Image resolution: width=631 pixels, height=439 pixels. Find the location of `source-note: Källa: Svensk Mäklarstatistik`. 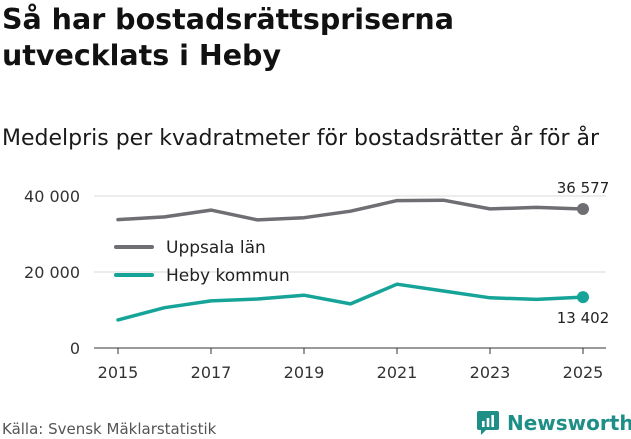

source-note: Källa: Svensk Mäklarstatistik is located at coordinates (109, 429).